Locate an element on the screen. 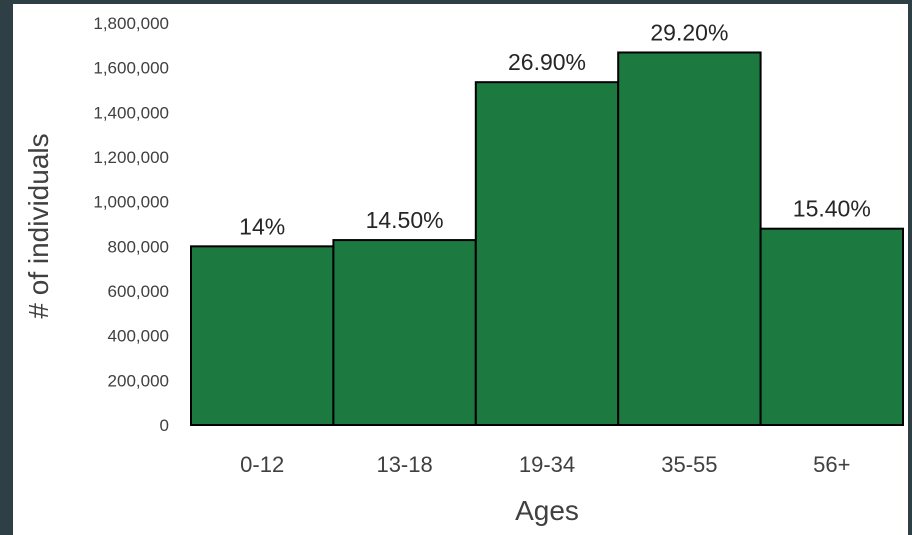 This screenshot has height=535, width=912. data-label: 15.40% is located at coordinates (832, 209).